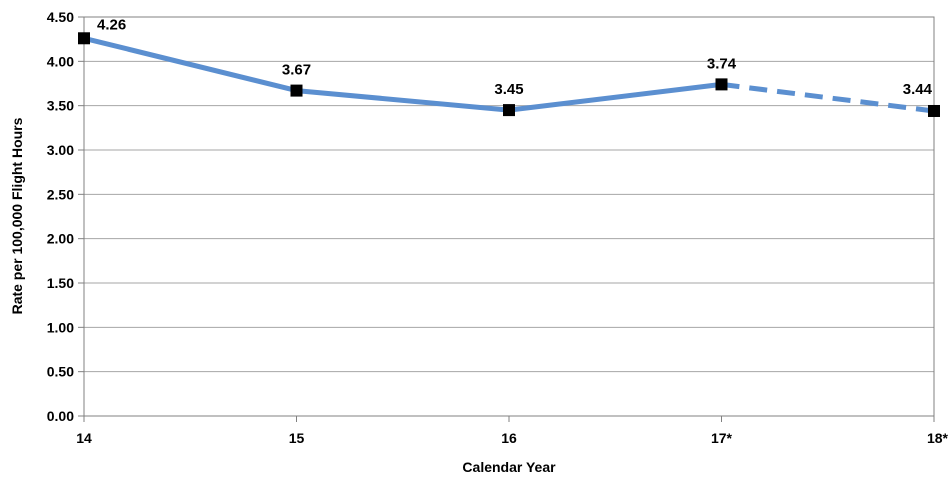  What do you see at coordinates (60, 150) in the screenshot?
I see `y-tick-label: 3.00` at bounding box center [60, 150].